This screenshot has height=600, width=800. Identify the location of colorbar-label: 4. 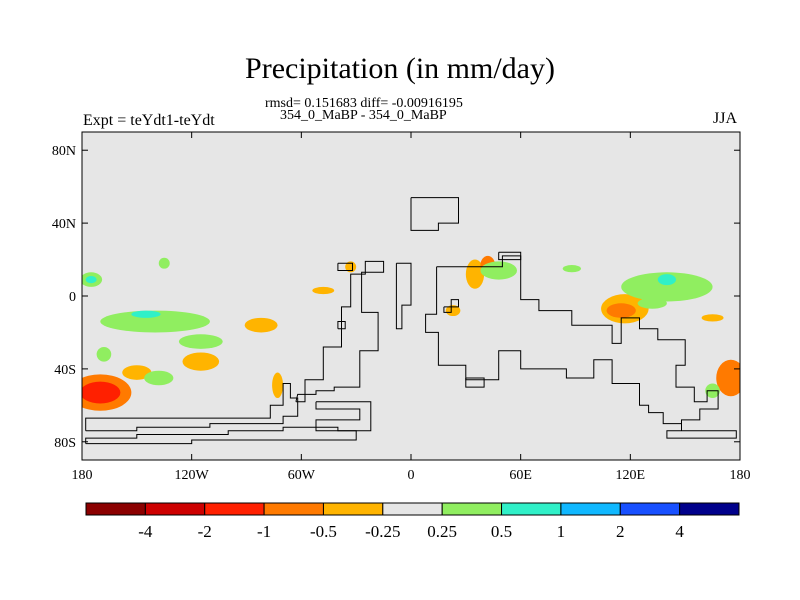
(679, 531).